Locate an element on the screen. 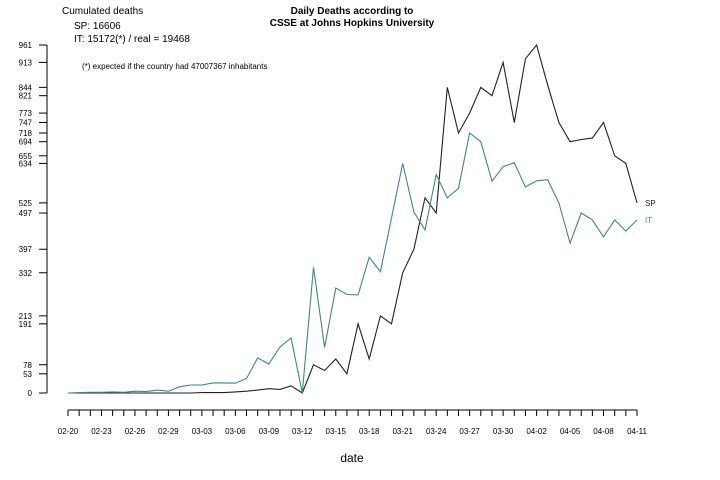  y-tick-label: 78 is located at coordinates (27, 365).